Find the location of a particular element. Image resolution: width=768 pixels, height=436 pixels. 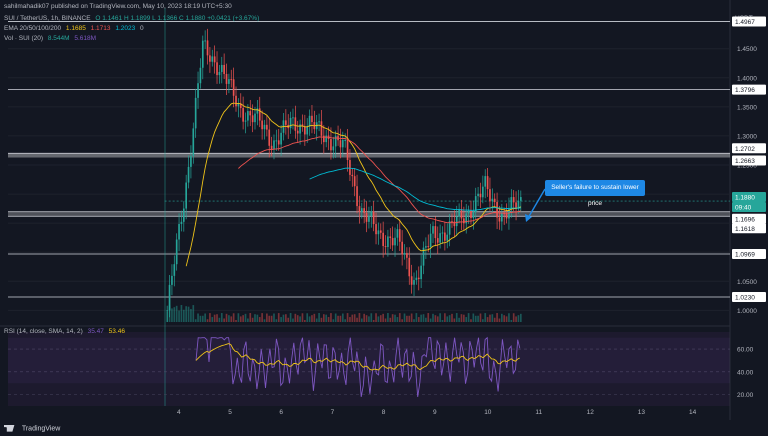

rsi-band is located at coordinates (369, 360).